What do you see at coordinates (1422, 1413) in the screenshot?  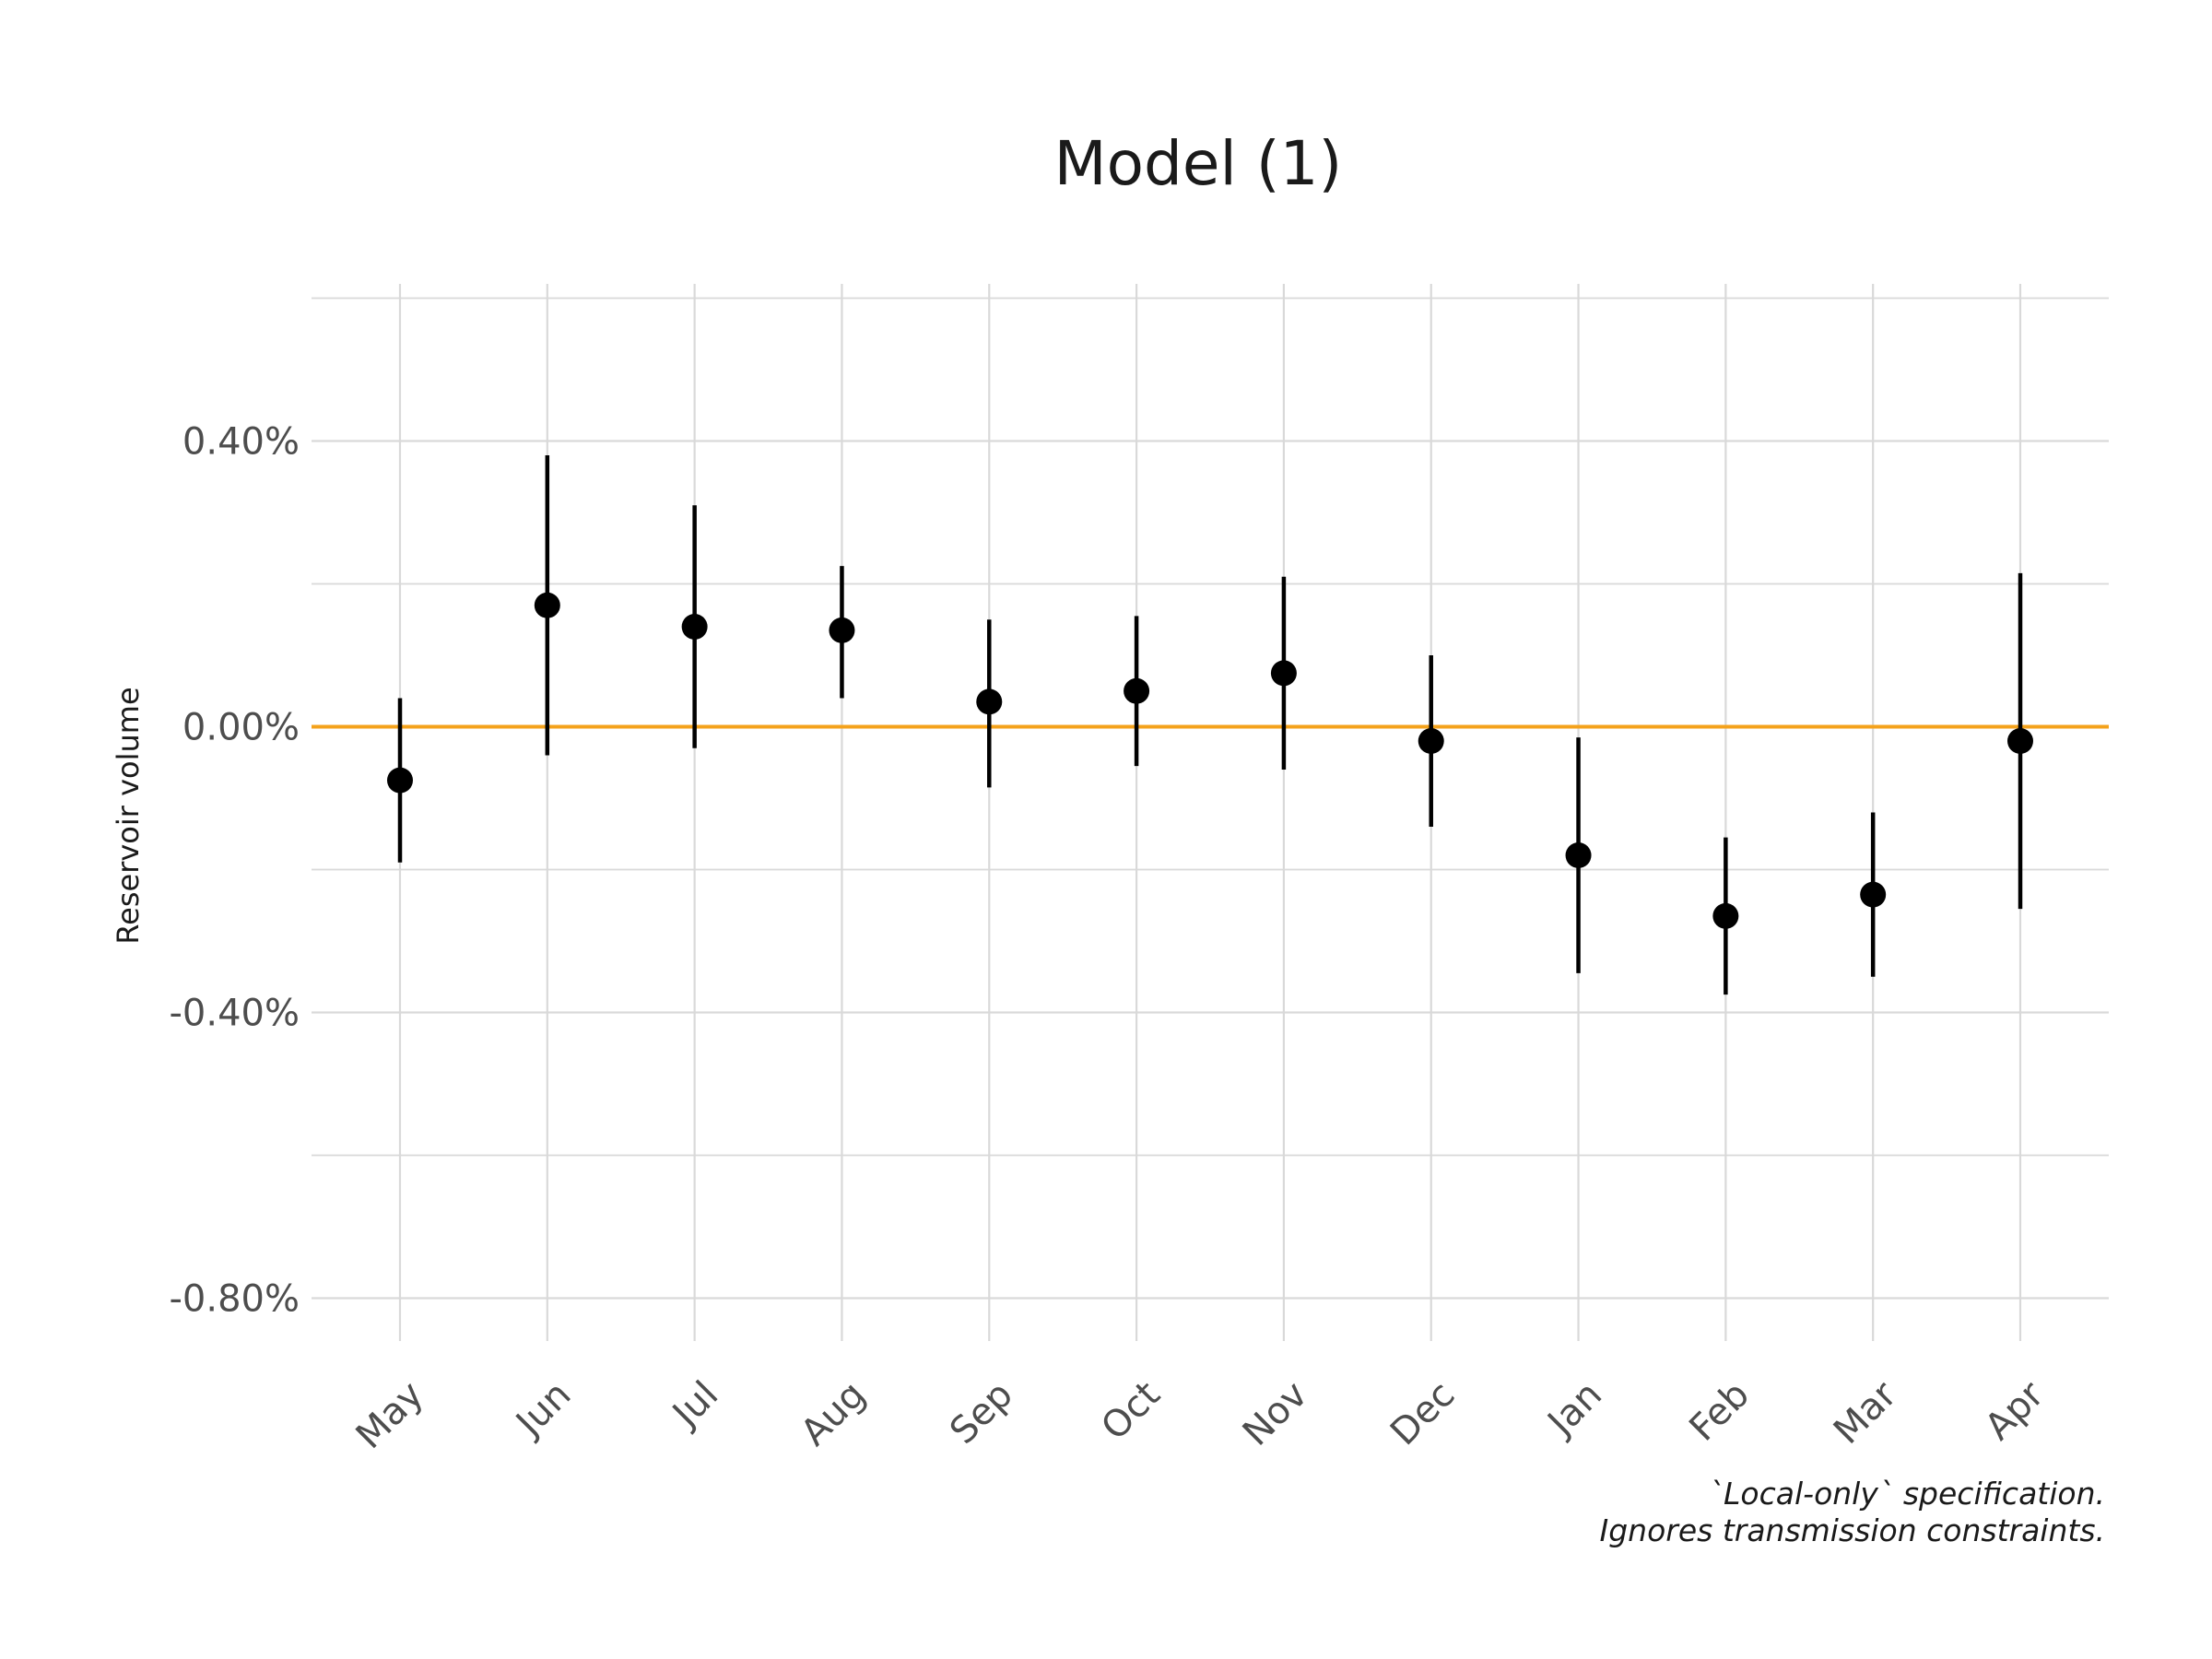 I see `x-tick-label: Dec` at bounding box center [1422, 1413].